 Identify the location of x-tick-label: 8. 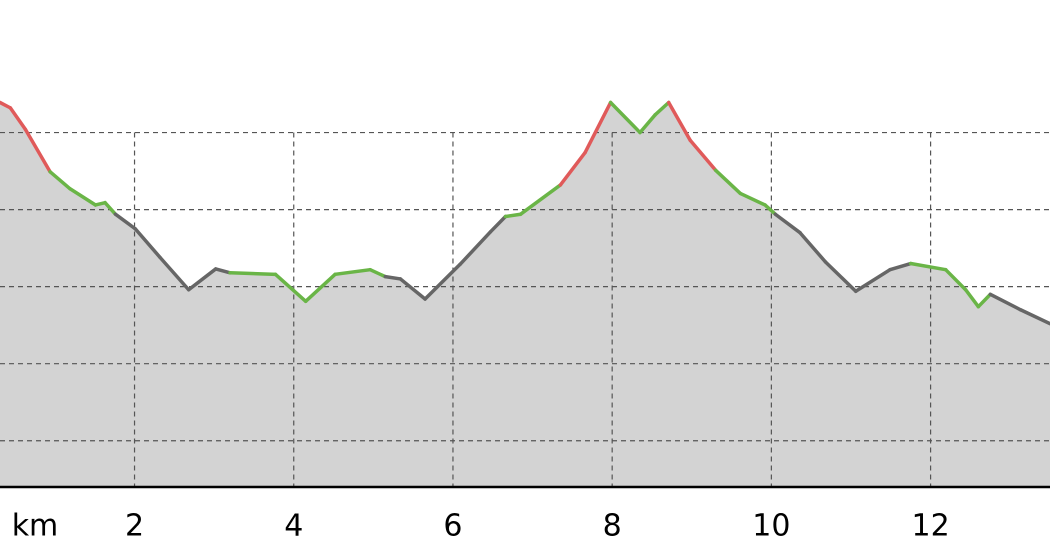
(612, 526).